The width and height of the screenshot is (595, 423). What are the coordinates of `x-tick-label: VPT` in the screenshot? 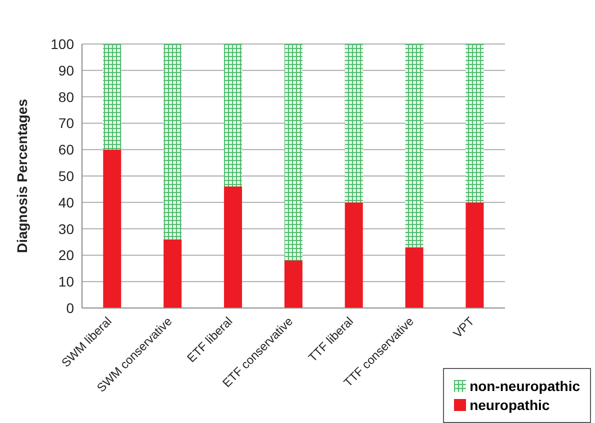 It's located at (464, 327).